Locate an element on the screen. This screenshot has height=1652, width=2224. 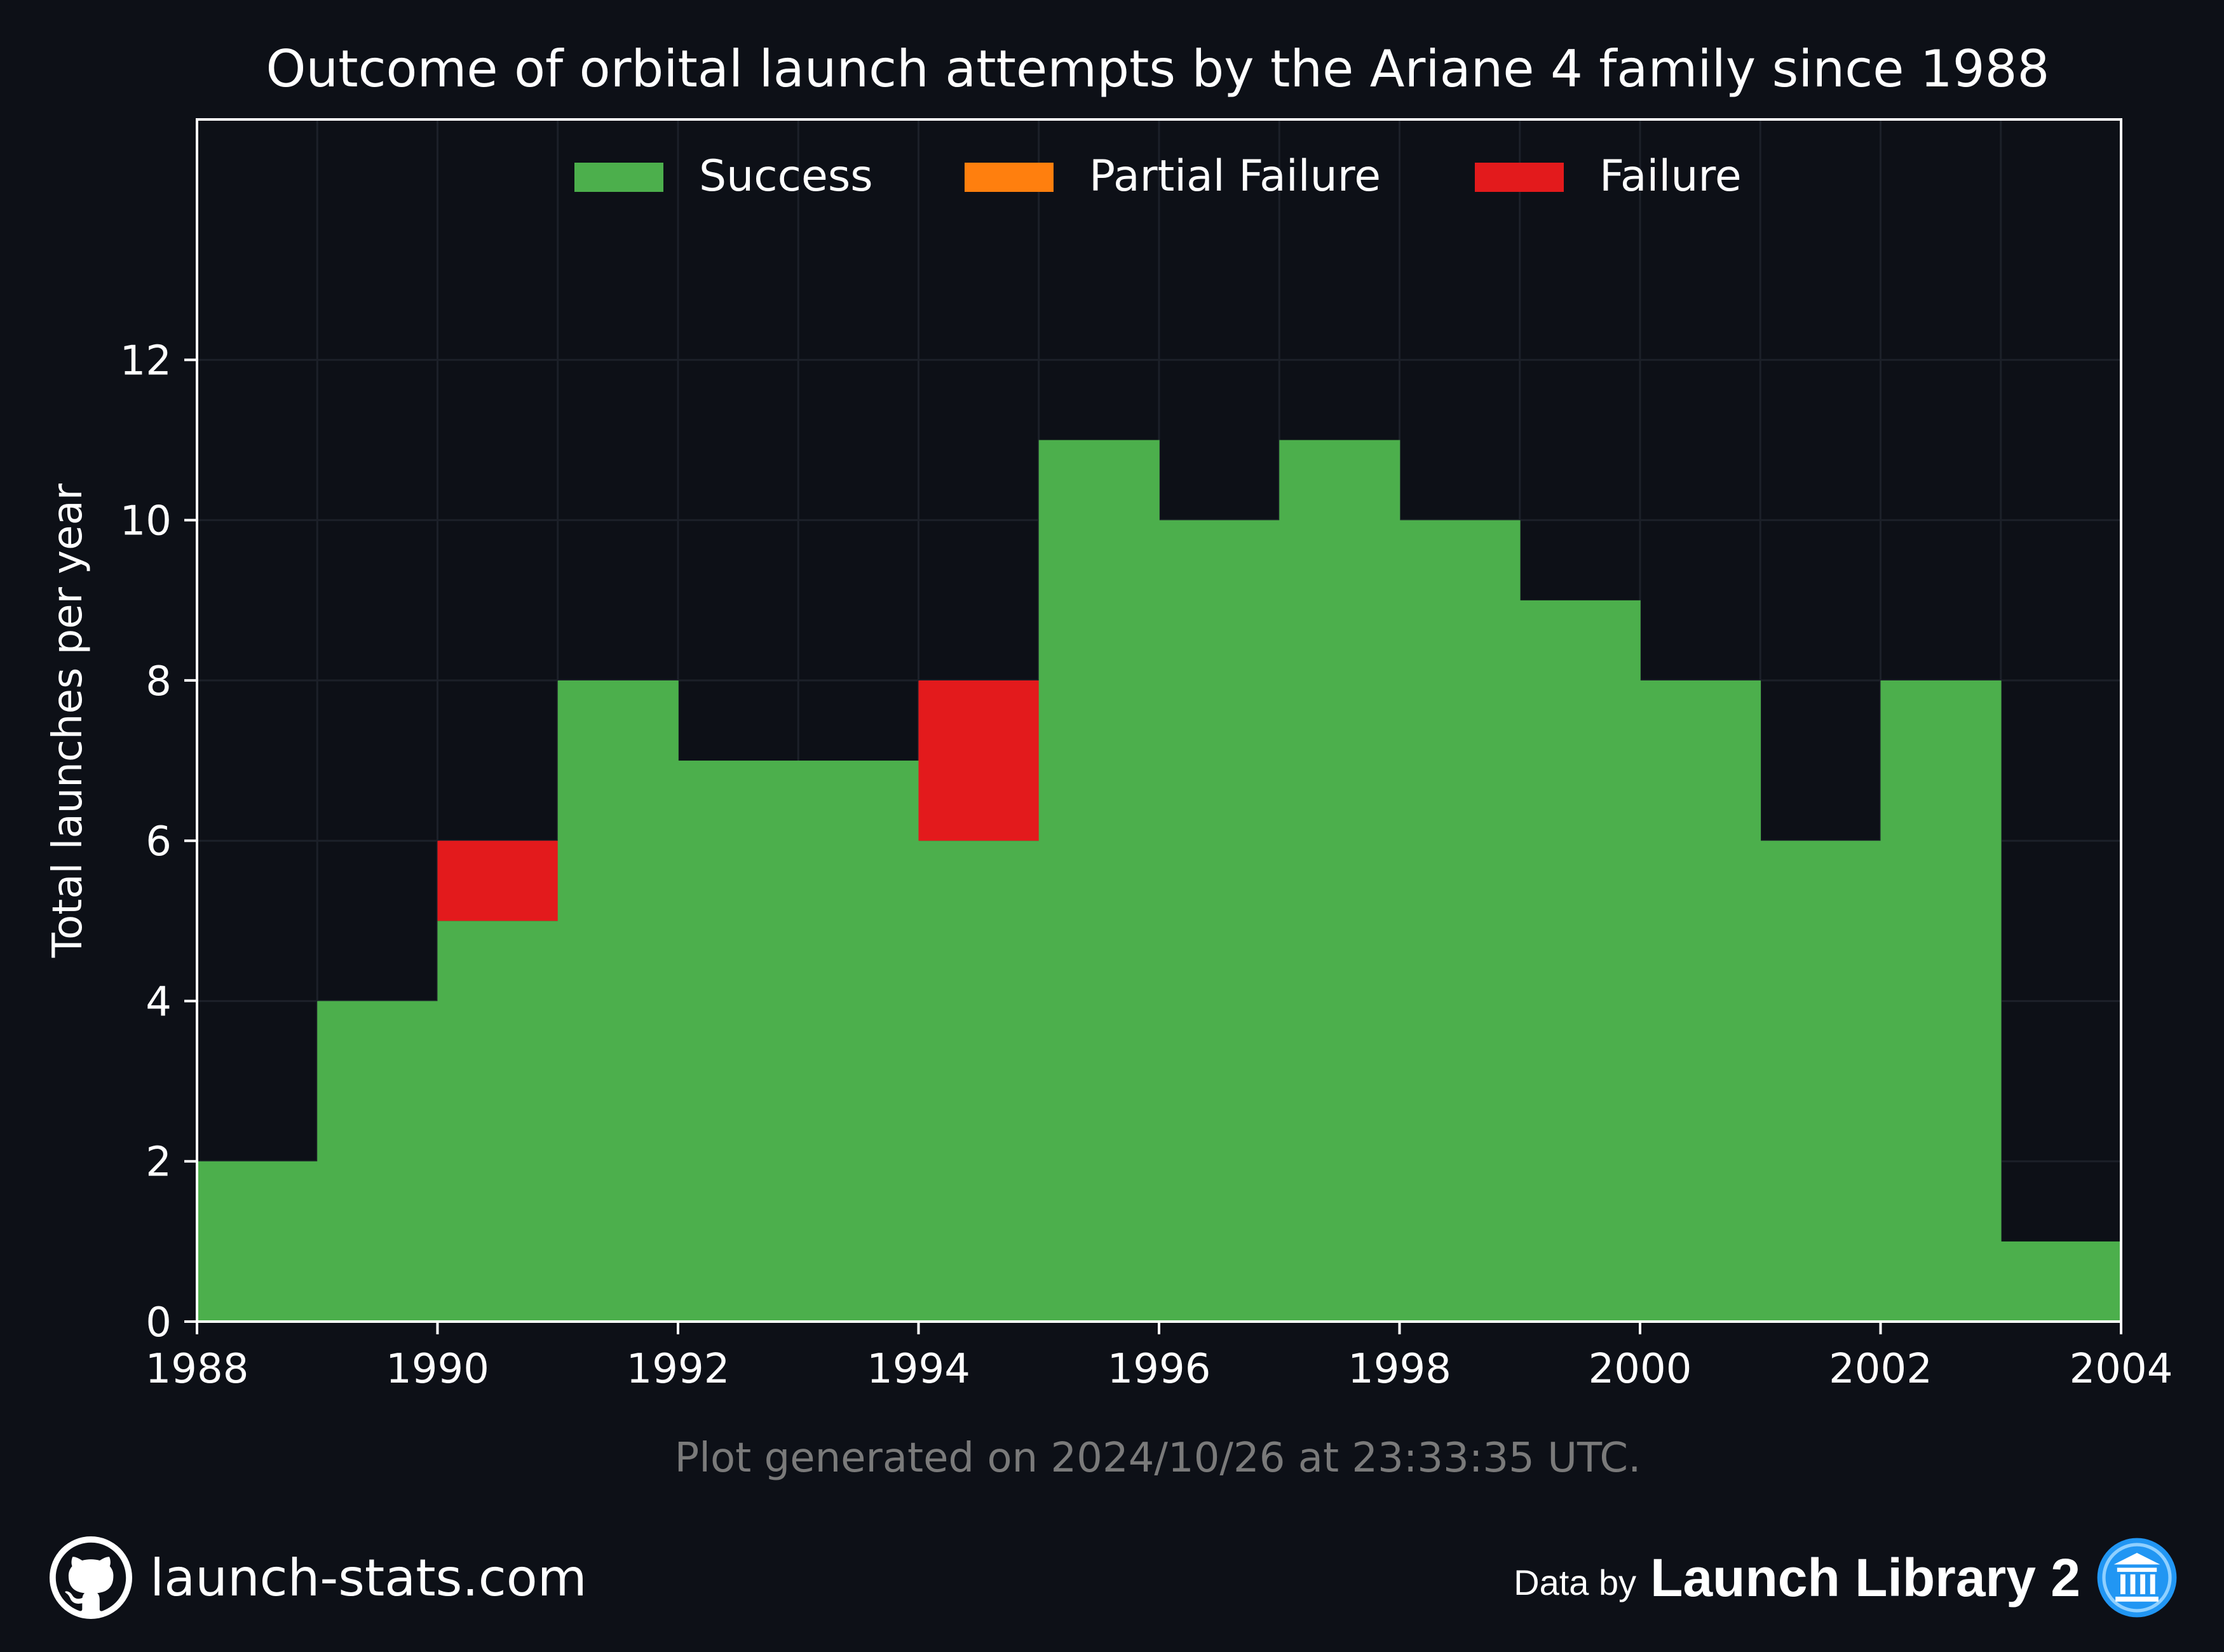
y-axis-label: Total launches per year is located at coordinates (68, 721).